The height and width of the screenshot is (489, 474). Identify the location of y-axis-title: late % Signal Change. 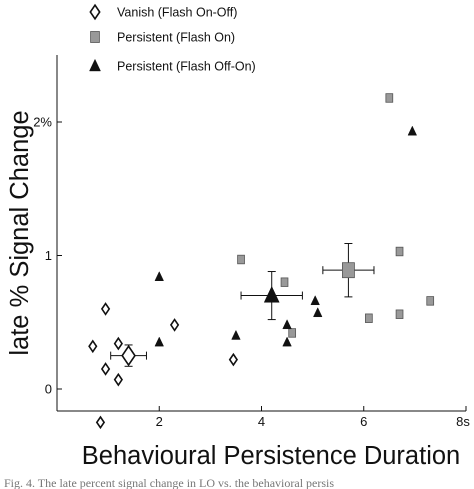
(20, 232).